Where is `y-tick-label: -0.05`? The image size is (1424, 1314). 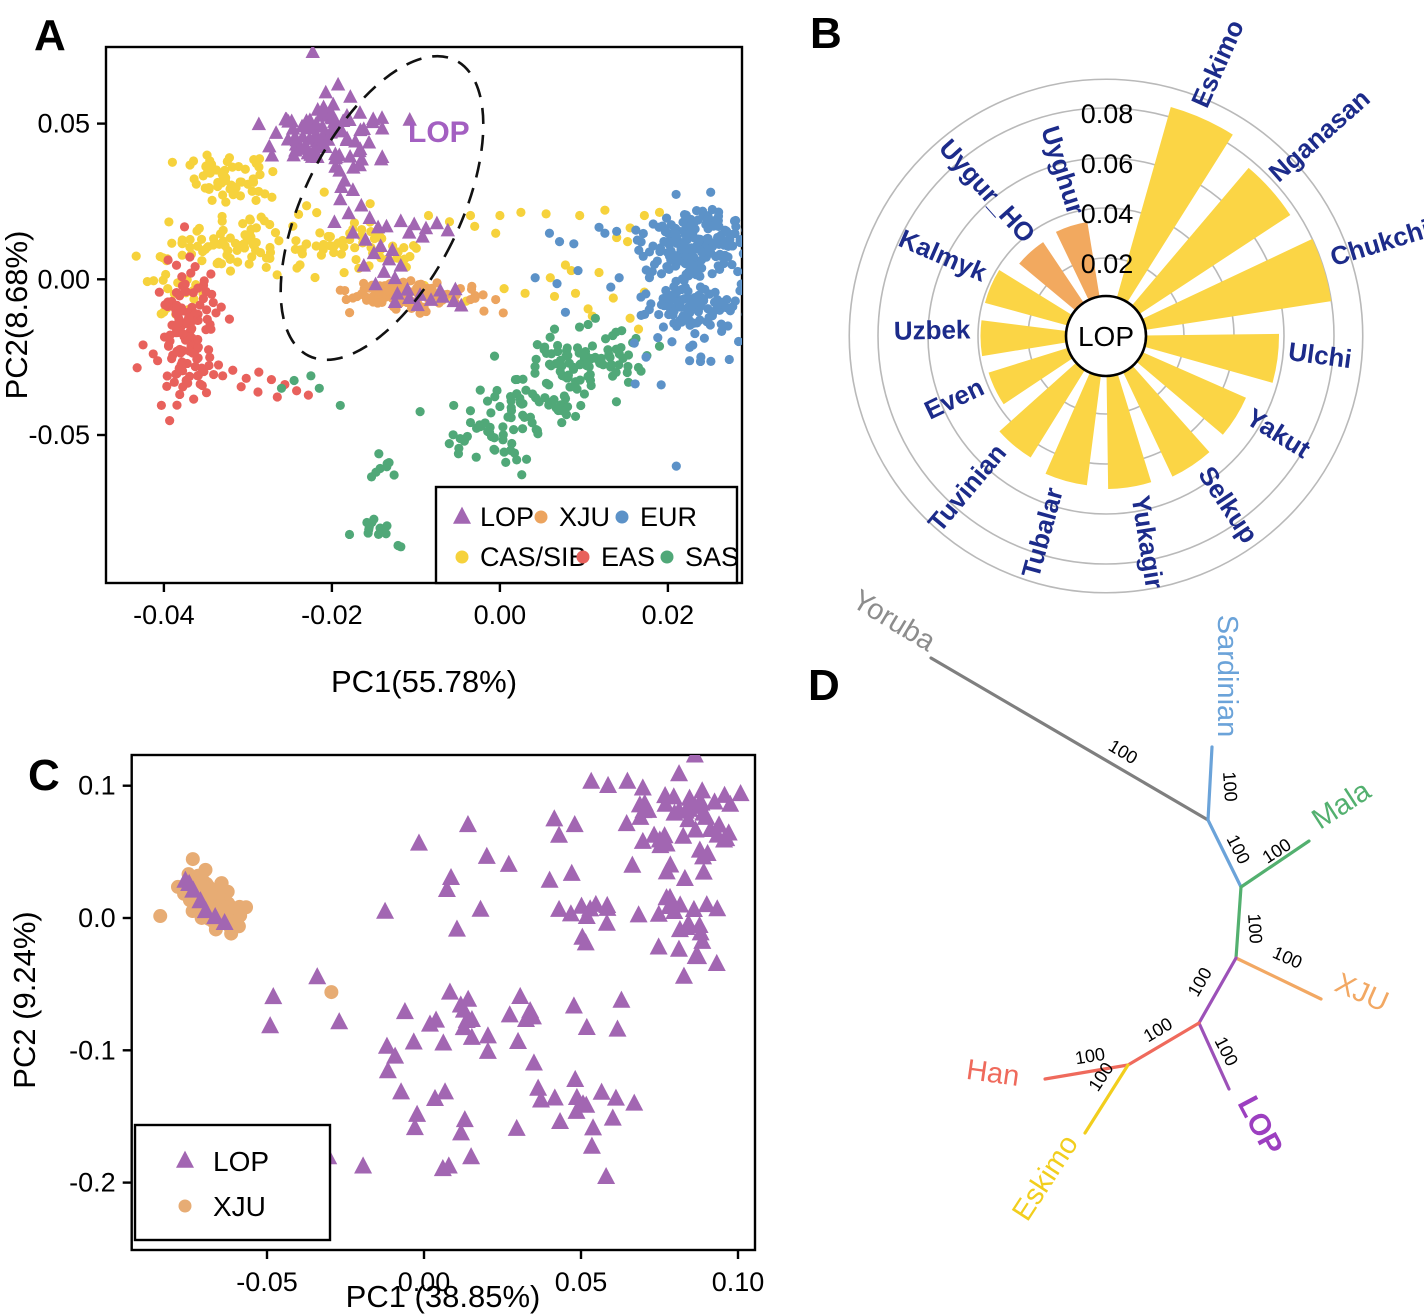 y-tick-label: -0.05 is located at coordinates (59, 435).